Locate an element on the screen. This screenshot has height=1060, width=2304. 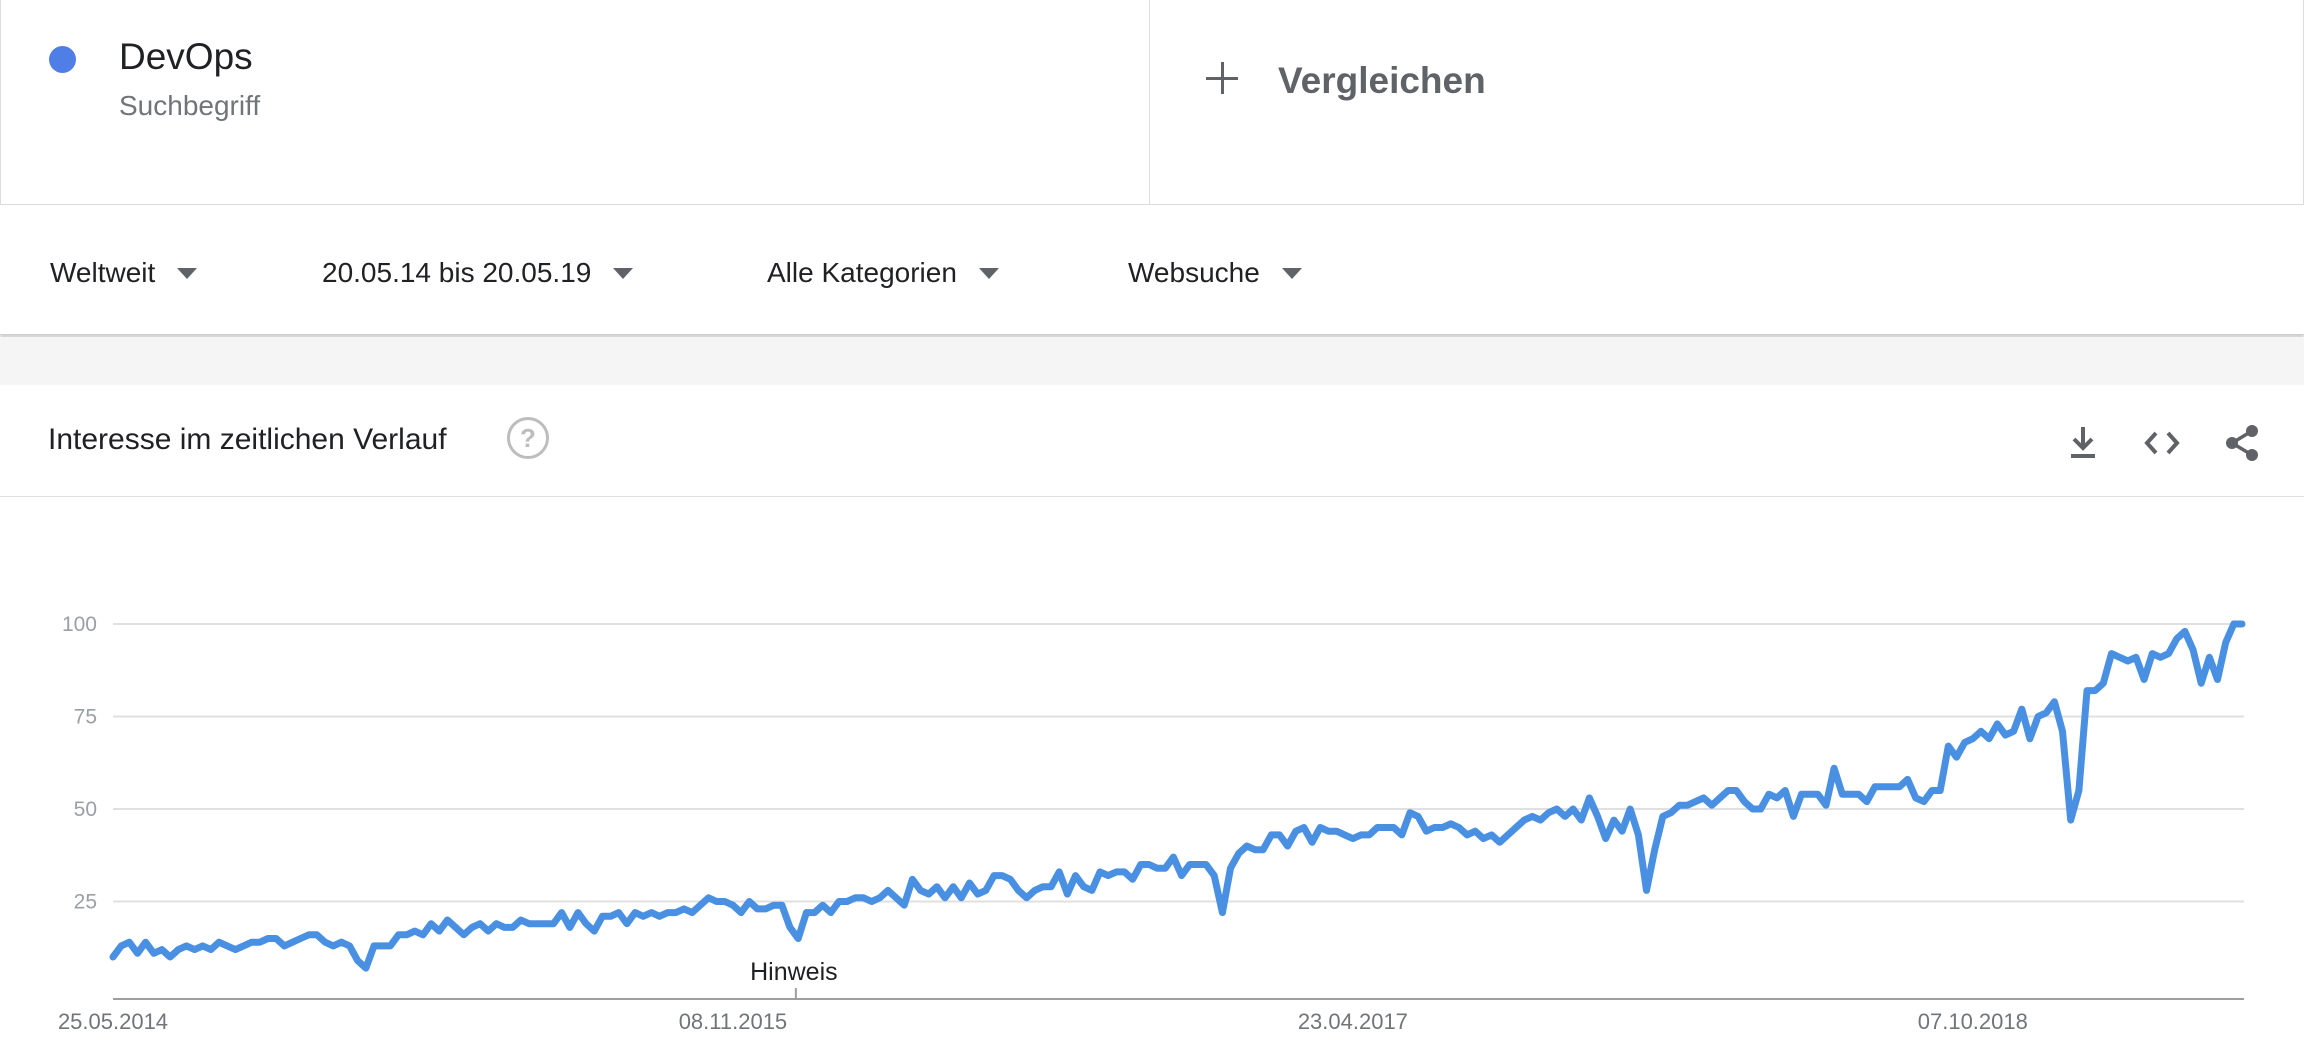
share-icon is located at coordinates (2242, 443).